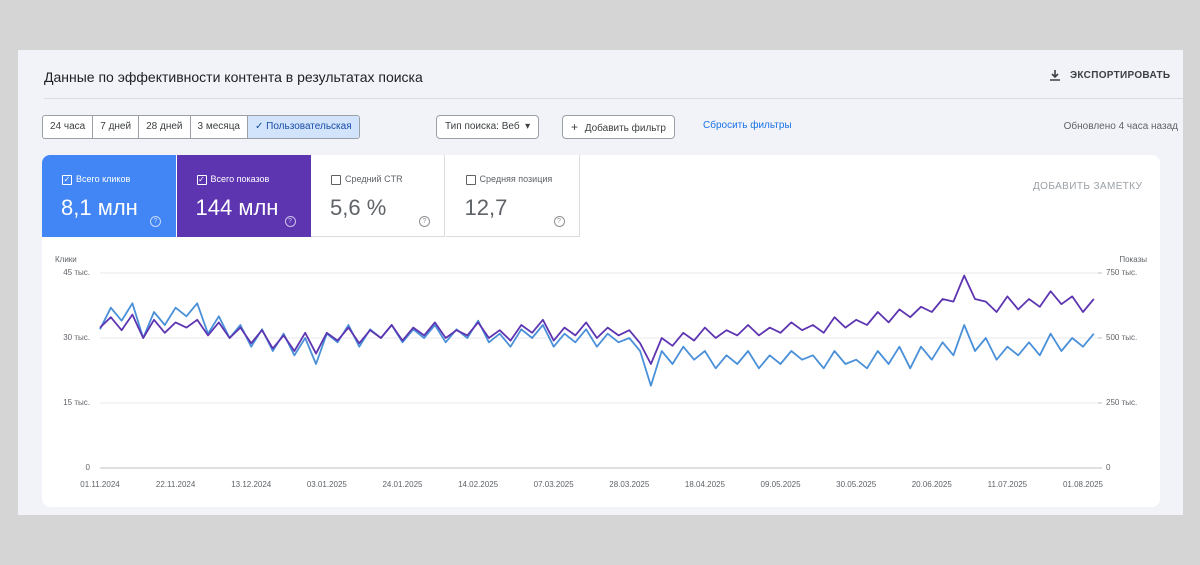 The image size is (1200, 565). What do you see at coordinates (76, 402) in the screenshot?
I see `y-tick-label: 15 тыс.` at bounding box center [76, 402].